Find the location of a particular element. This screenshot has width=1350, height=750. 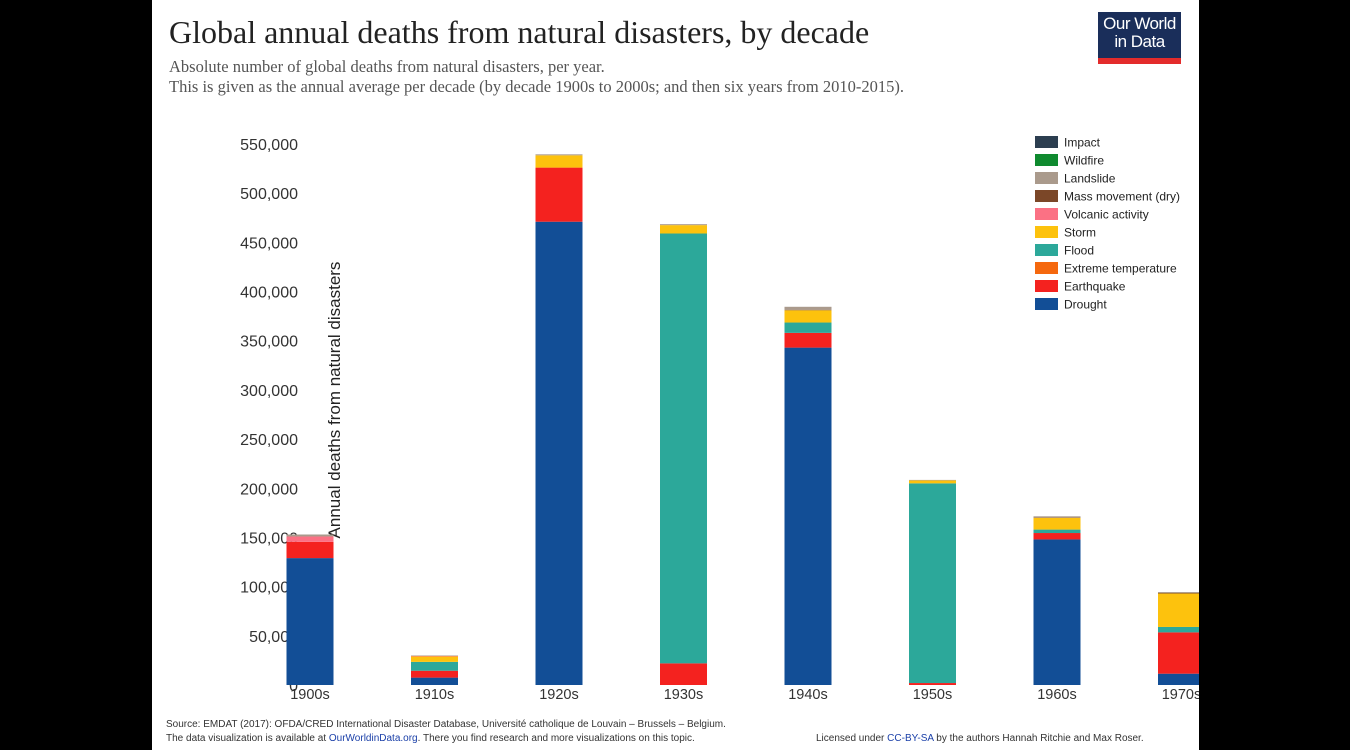

legend-swatch-earthquake is located at coordinates (1046, 286).